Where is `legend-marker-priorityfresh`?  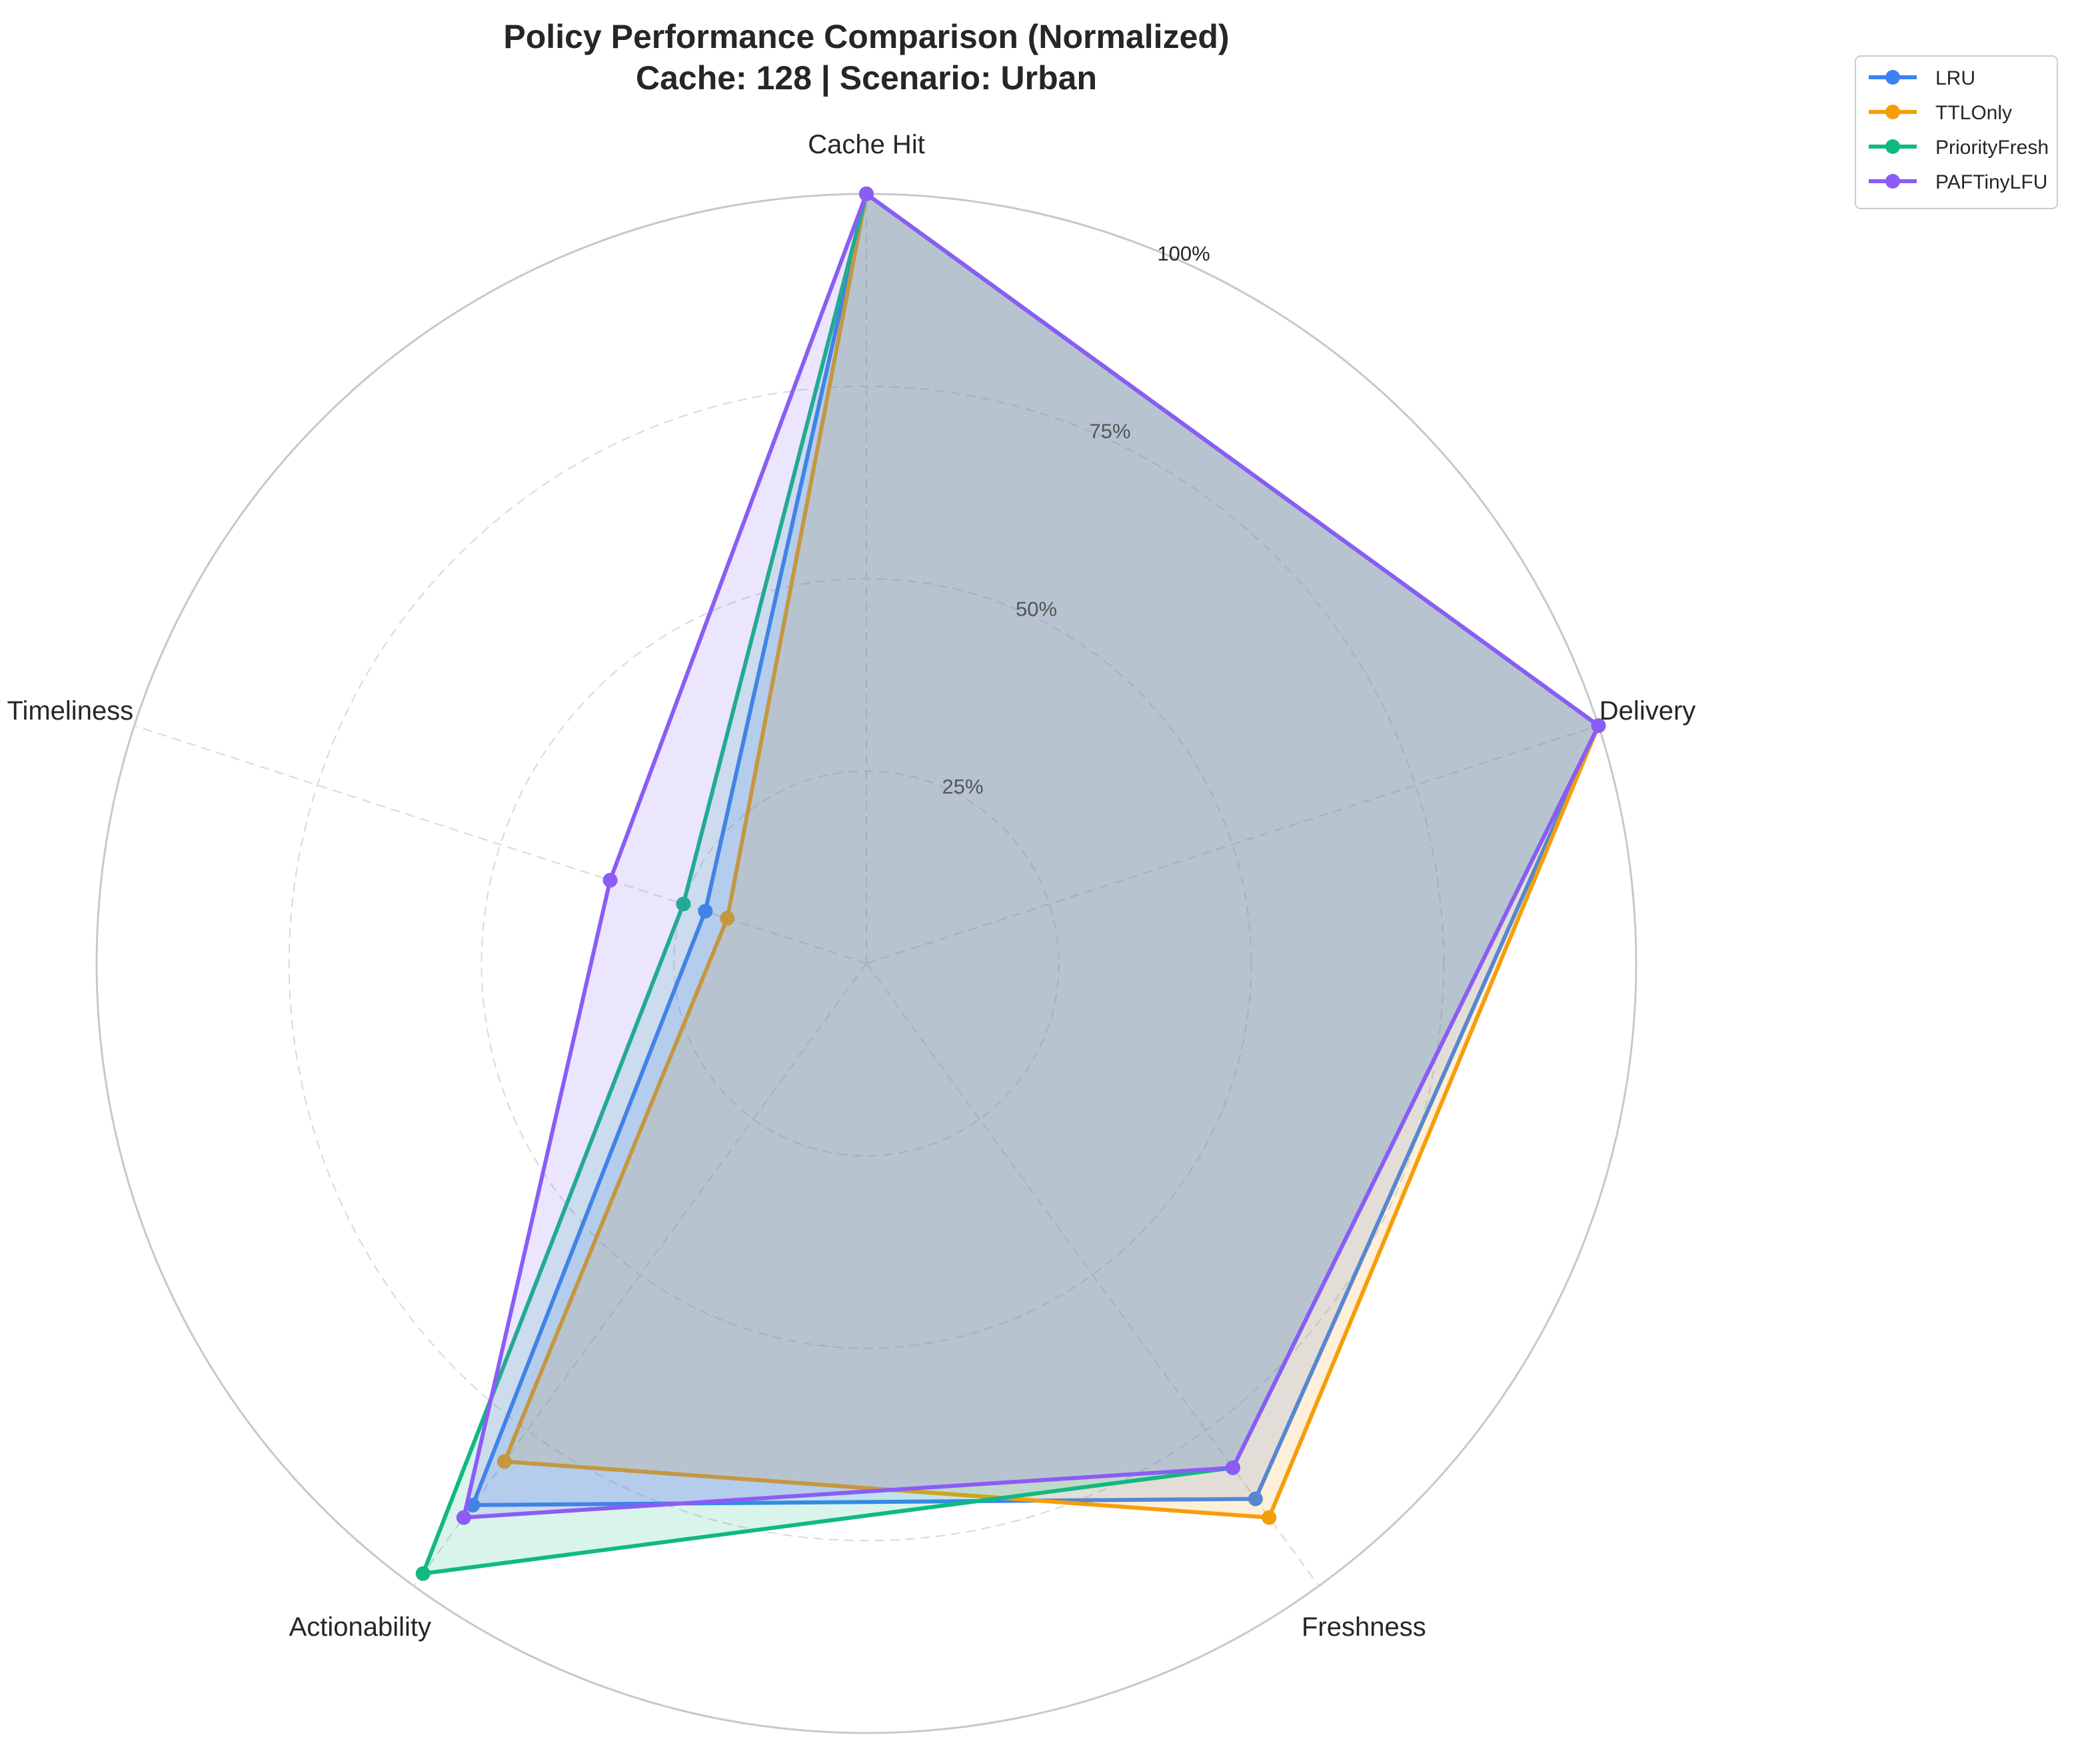 legend-marker-priorityfresh is located at coordinates (1892, 146).